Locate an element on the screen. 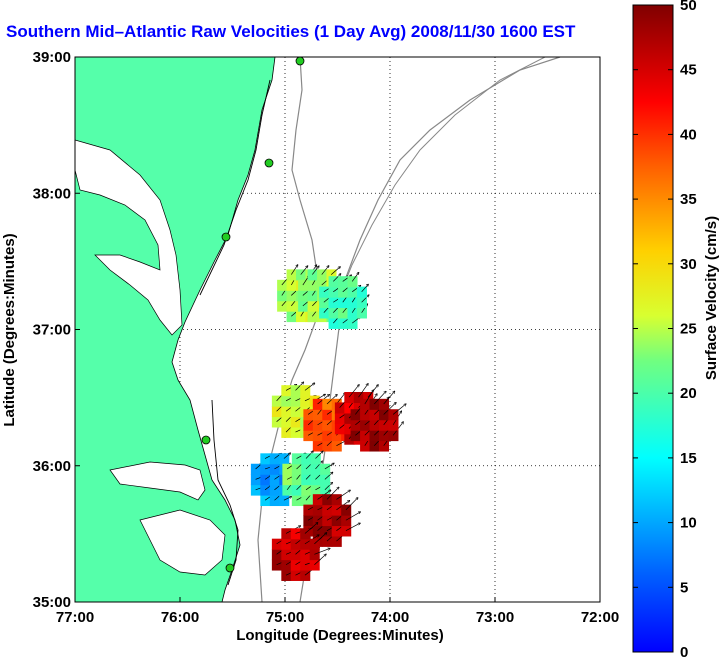 The height and width of the screenshot is (659, 724). x-axis-label: Longitude (Degrees:Minutes) is located at coordinates (340, 635).